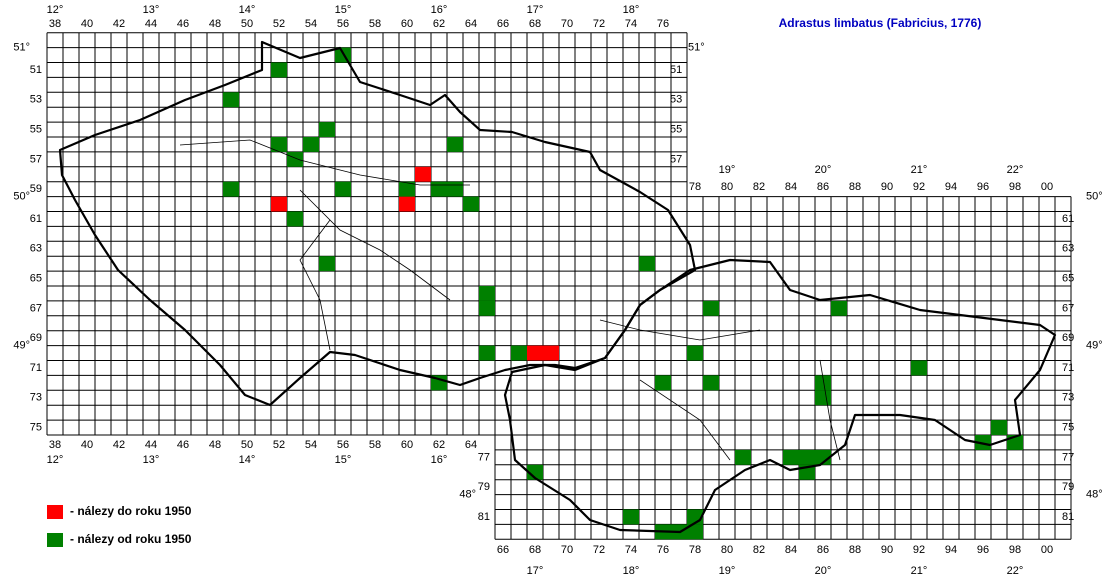 This screenshot has width=1113, height=581. I want to click on column-label: 84, so click(791, 187).